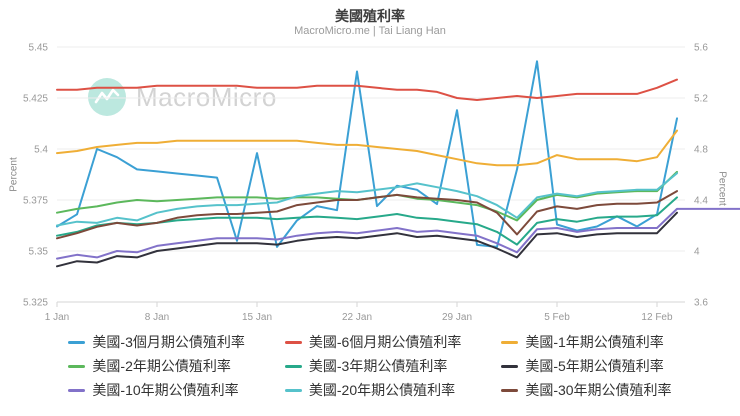  Describe the element at coordinates (657, 317) in the screenshot. I see `x-axis-tick-label: 12 Feb` at that location.